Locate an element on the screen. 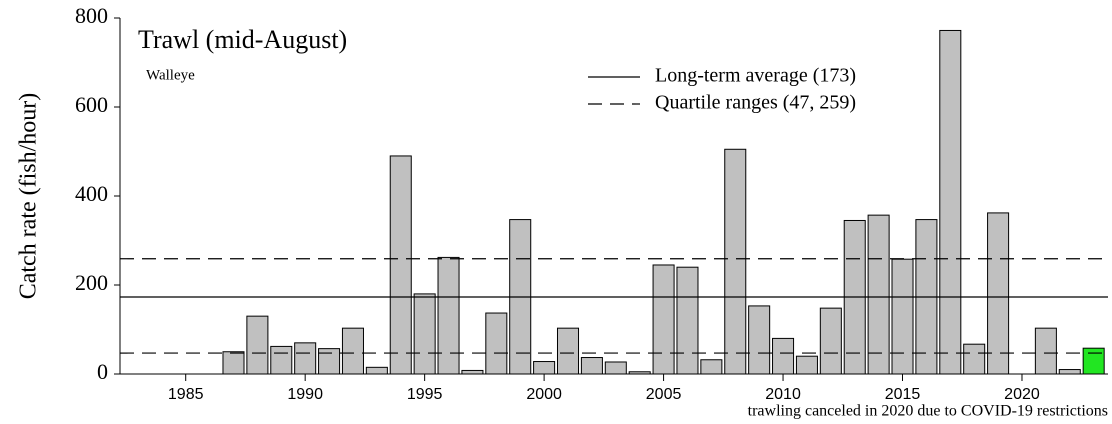 The image size is (1112, 424). x-tick-label: 2020 is located at coordinates (1022, 394).